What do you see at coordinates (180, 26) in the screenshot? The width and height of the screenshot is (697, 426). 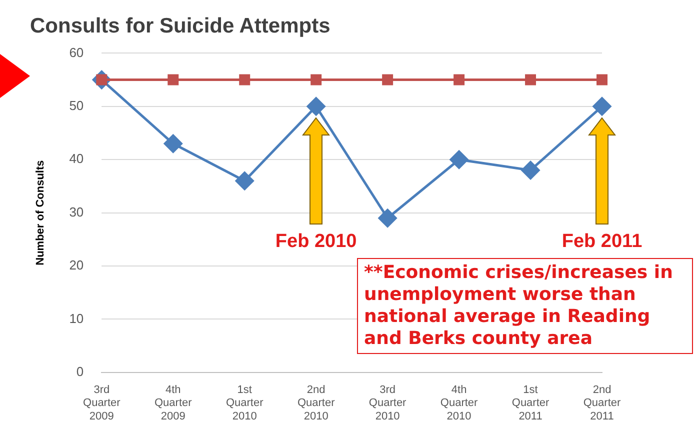 I see `chart-title: Consults for Suicide Attempts` at bounding box center [180, 26].